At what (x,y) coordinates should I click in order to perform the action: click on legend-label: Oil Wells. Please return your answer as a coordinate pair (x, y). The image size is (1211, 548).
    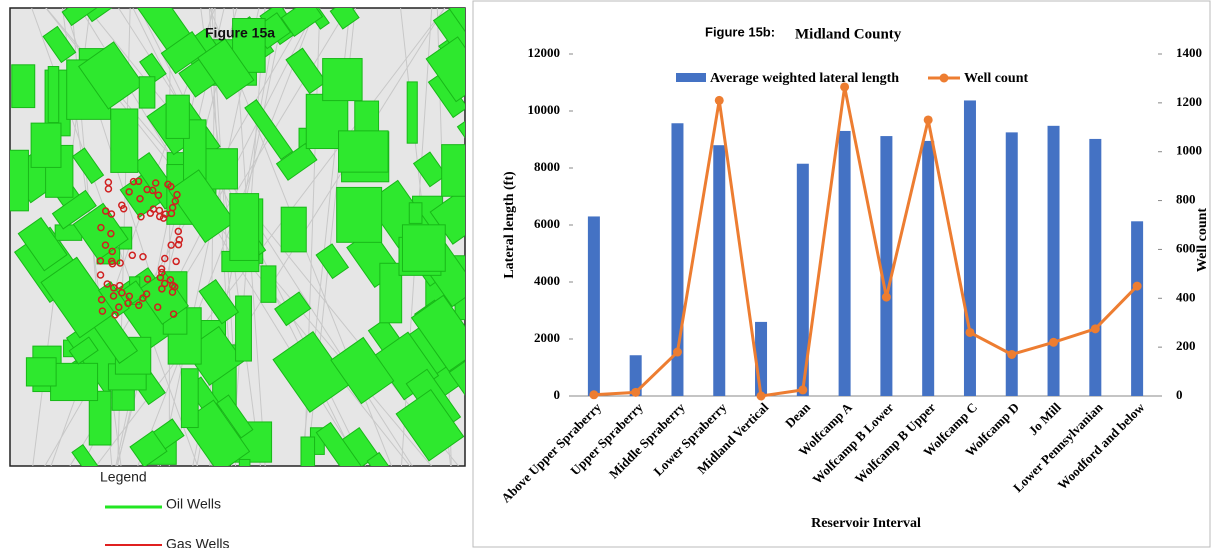
    Looking at the image, I should click on (193, 504).